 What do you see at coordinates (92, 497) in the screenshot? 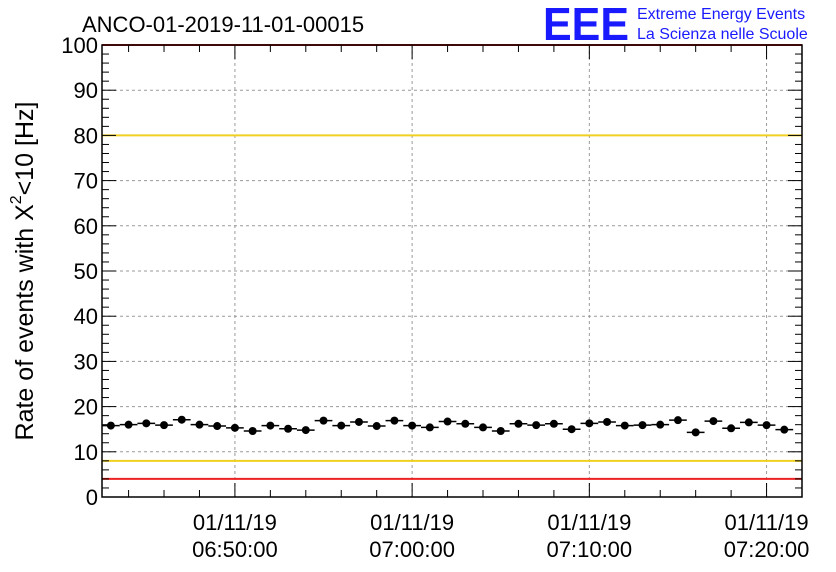
I see `y-tick-label: 0` at bounding box center [92, 497].